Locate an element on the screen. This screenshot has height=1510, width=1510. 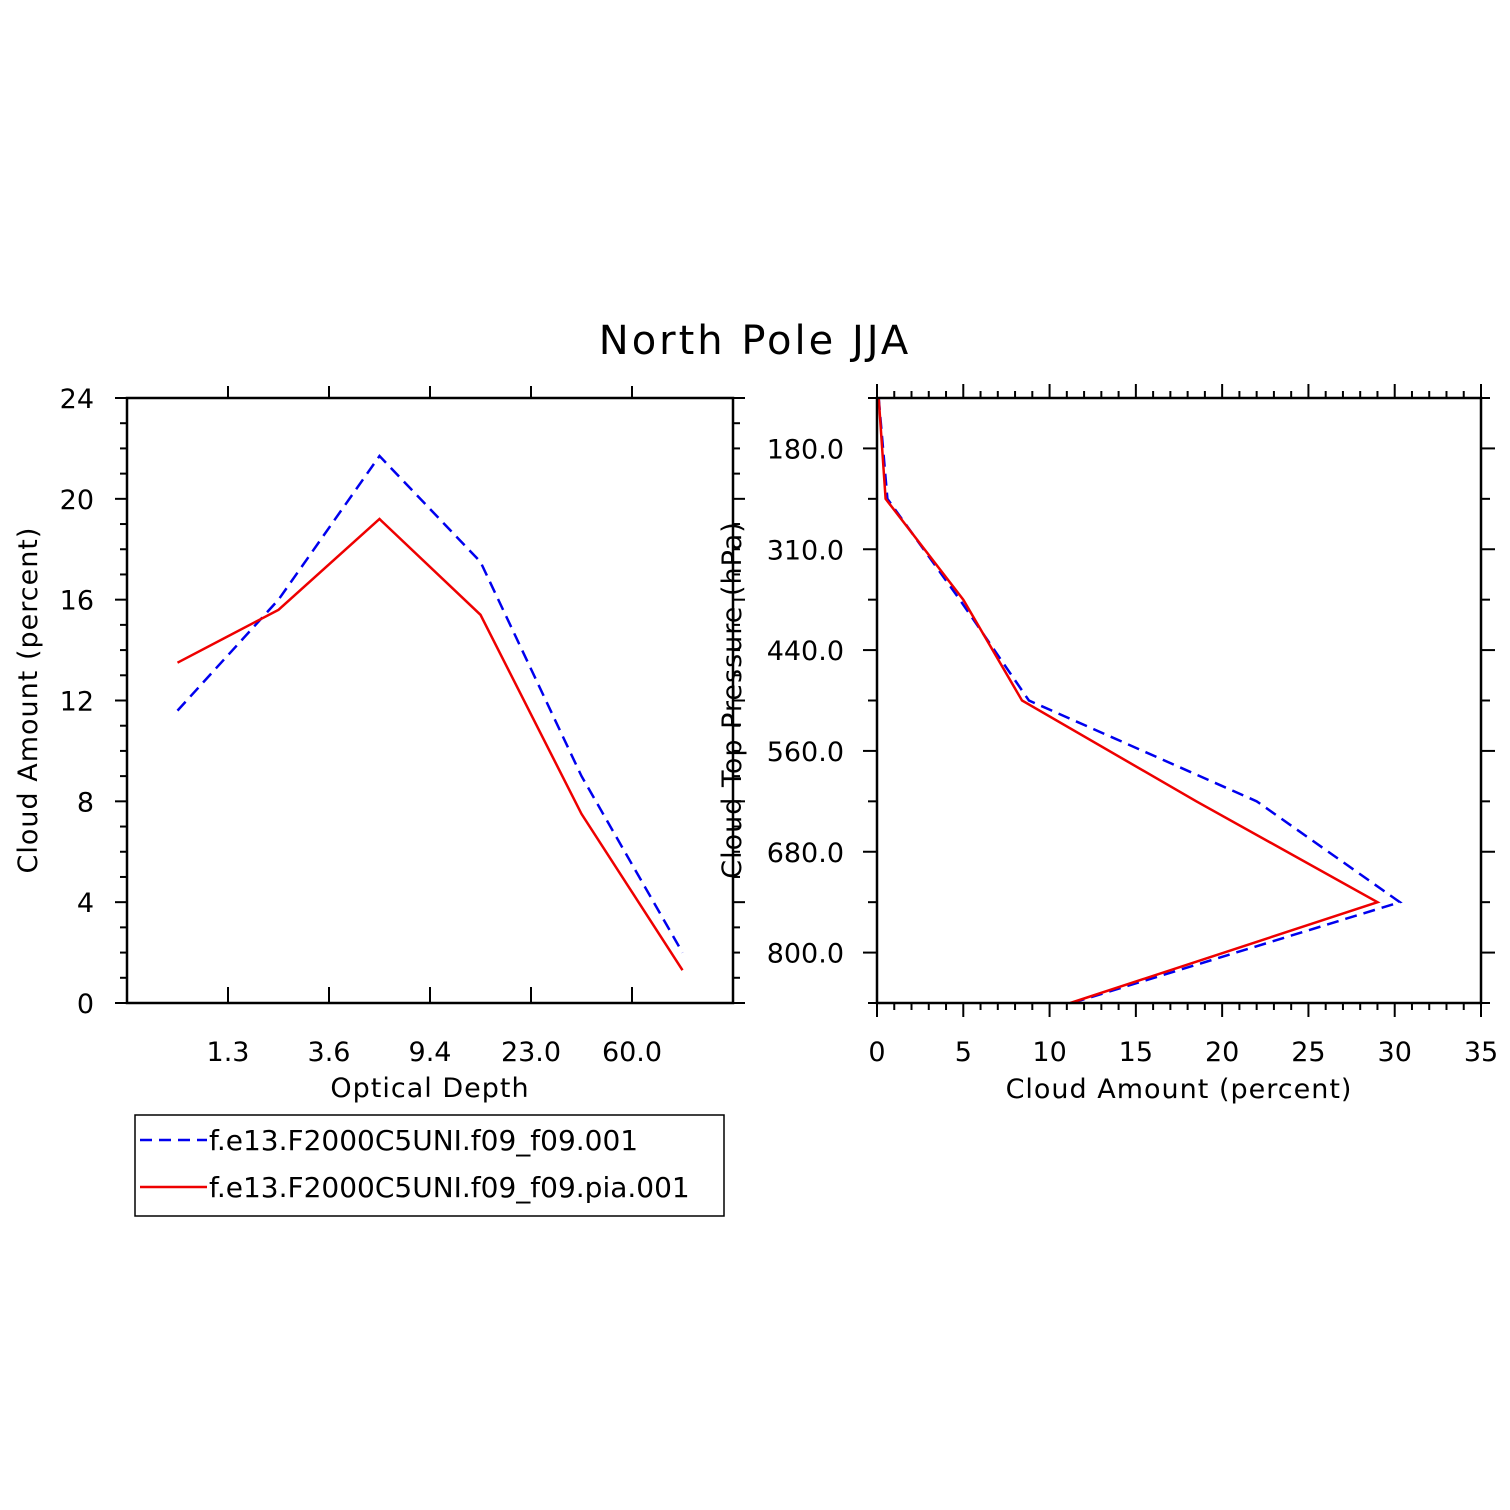
right-y-tick-label: 560.0 is located at coordinates (805, 752).